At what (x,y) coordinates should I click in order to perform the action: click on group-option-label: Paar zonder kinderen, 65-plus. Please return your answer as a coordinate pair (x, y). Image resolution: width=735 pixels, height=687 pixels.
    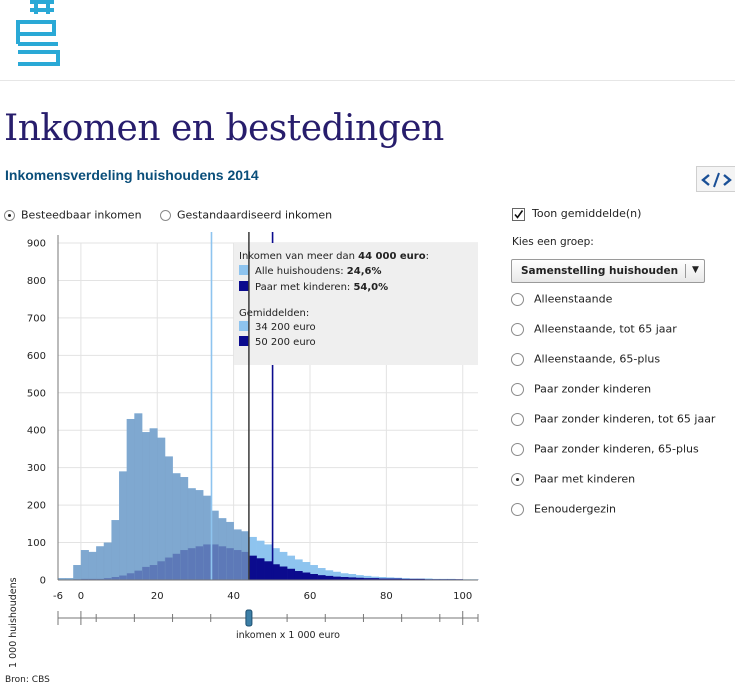
    Looking at the image, I should click on (616, 449).